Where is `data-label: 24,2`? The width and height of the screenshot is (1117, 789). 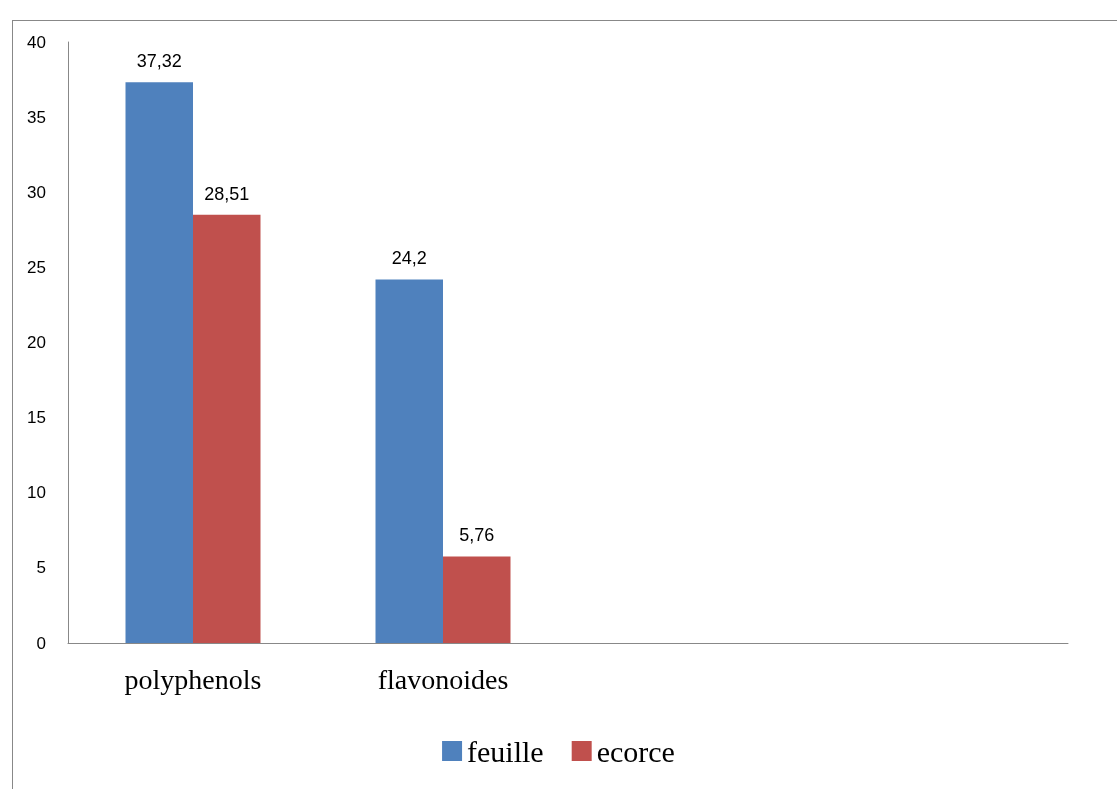
data-label: 24,2 is located at coordinates (409, 258).